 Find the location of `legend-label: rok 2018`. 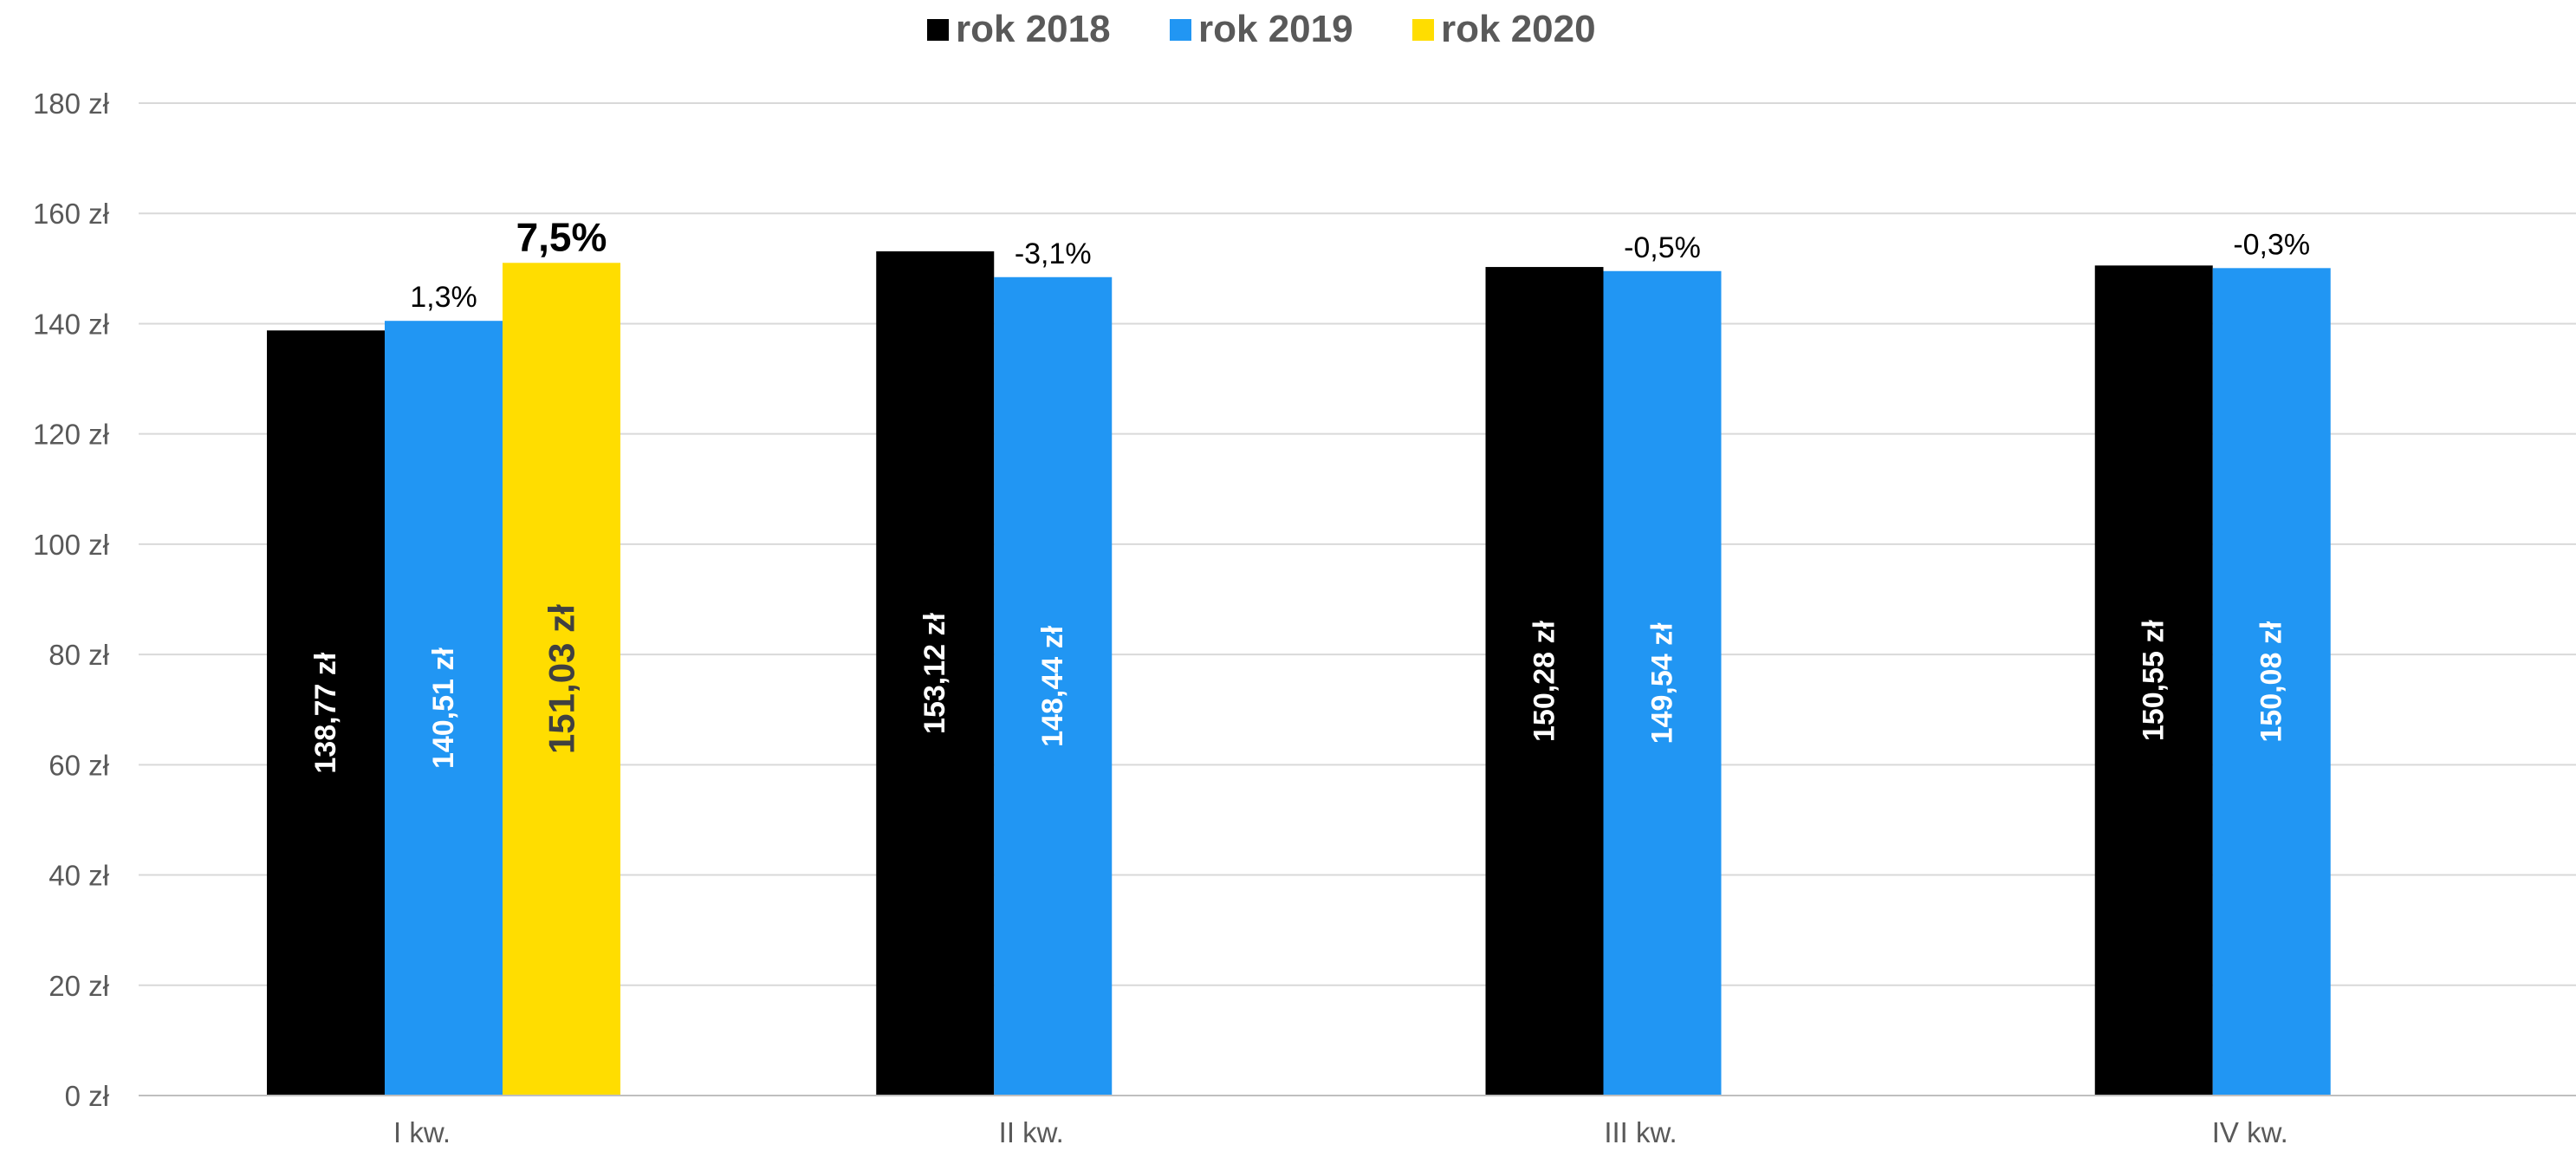

legend-label: rok 2018 is located at coordinates (1034, 29).